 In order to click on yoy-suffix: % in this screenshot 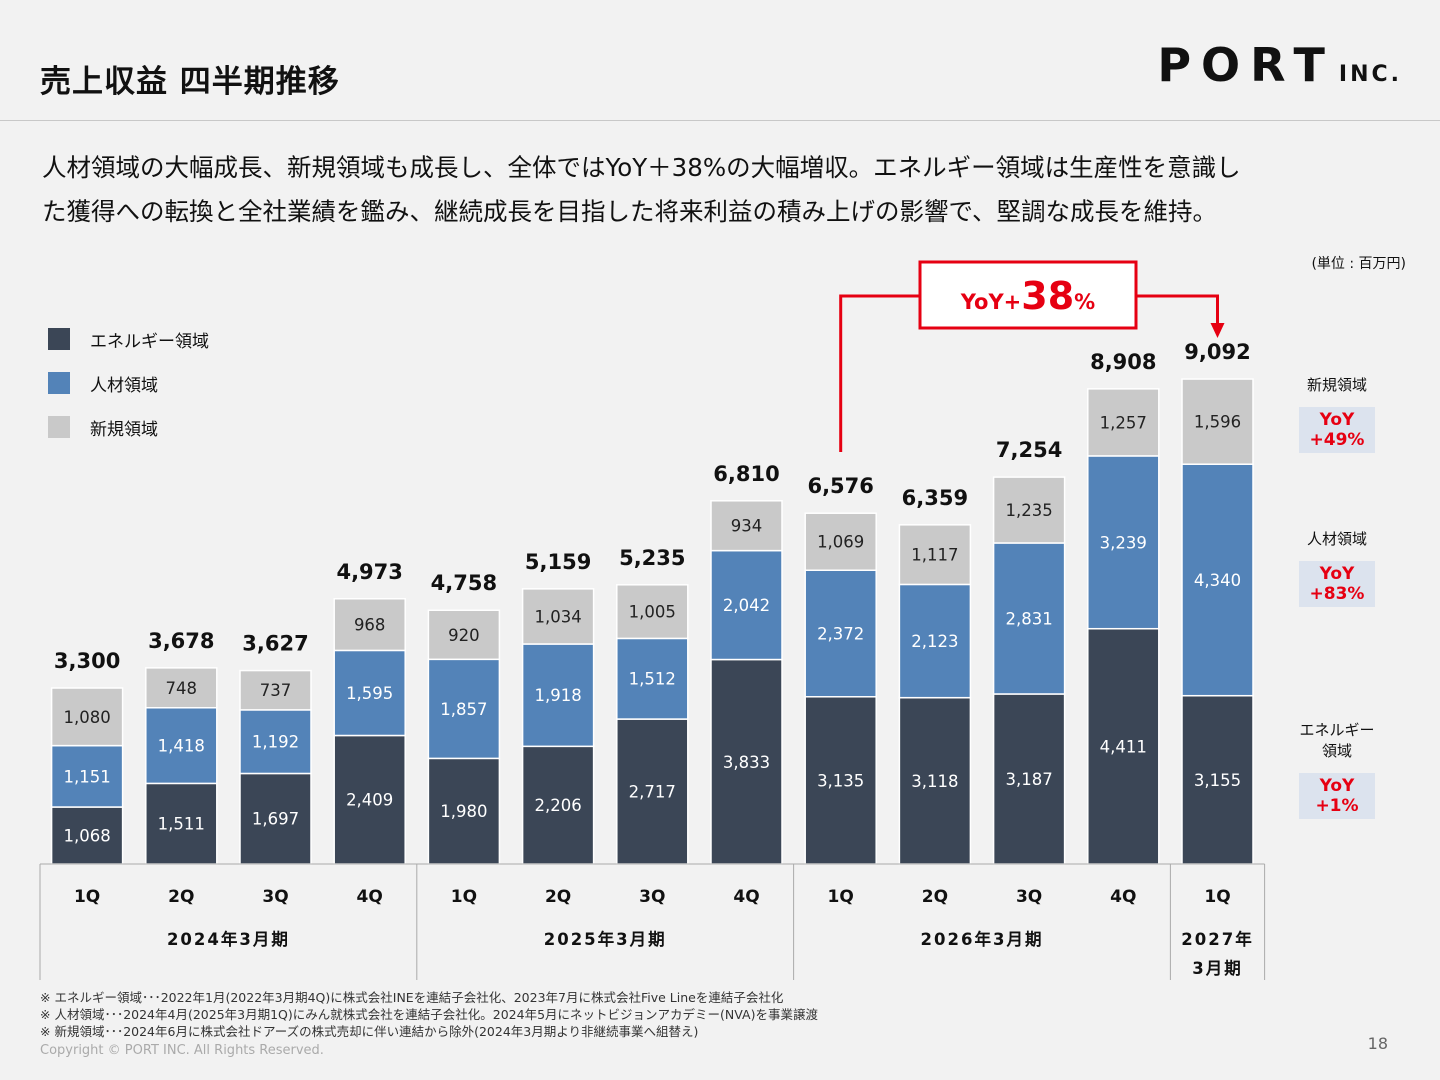, I will do `click(1084, 302)`.